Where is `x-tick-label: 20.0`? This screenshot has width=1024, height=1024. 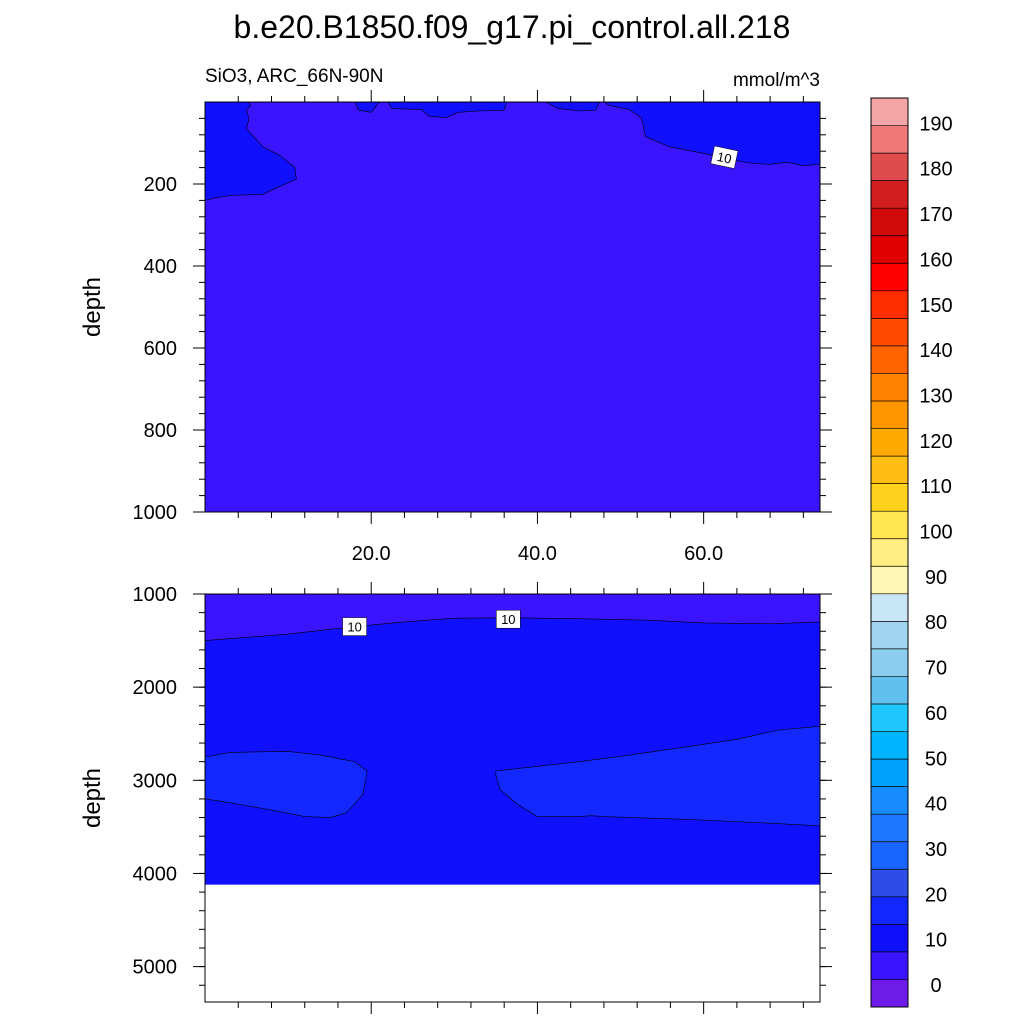 x-tick-label: 20.0 is located at coordinates (371, 554).